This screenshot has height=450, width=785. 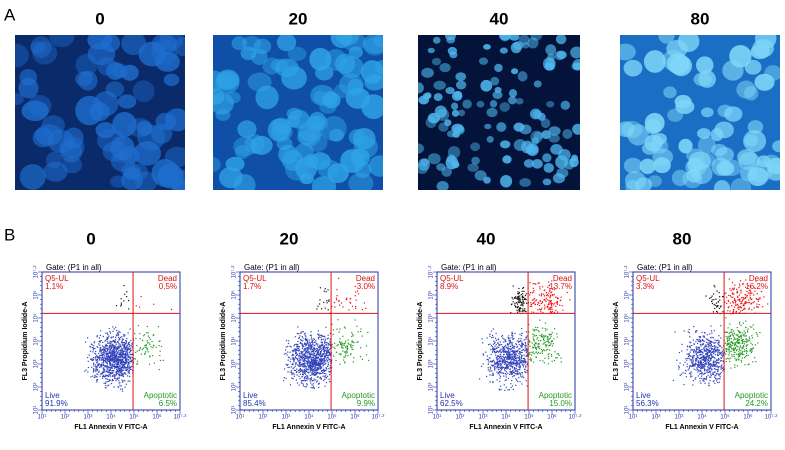 I want to click on quadrant-name: Q5-UL, so click(x=255, y=278).